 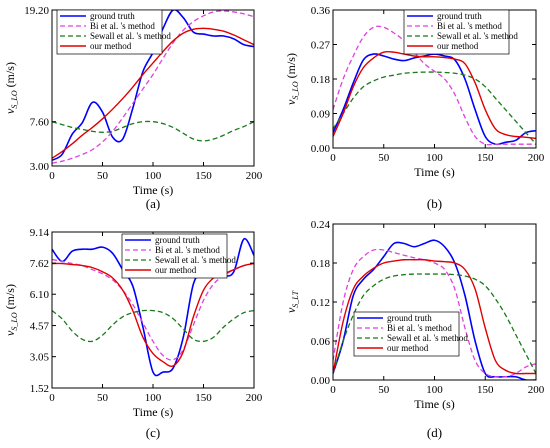 What do you see at coordinates (434, 432) in the screenshot?
I see `panel-label-d: (d)` at bounding box center [434, 432].